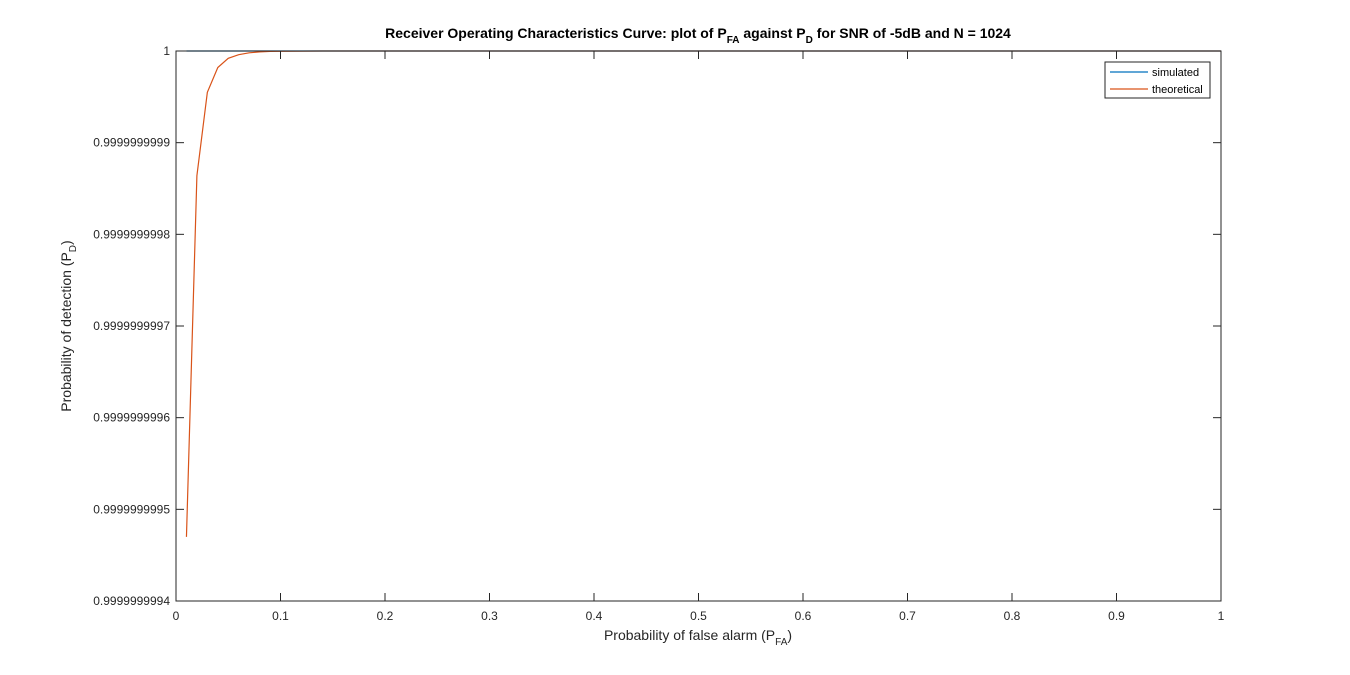 The height and width of the screenshot is (675, 1350). Describe the element at coordinates (66, 332) in the screenshot. I see `y-axis-label-main: Probability of detection (P` at that location.